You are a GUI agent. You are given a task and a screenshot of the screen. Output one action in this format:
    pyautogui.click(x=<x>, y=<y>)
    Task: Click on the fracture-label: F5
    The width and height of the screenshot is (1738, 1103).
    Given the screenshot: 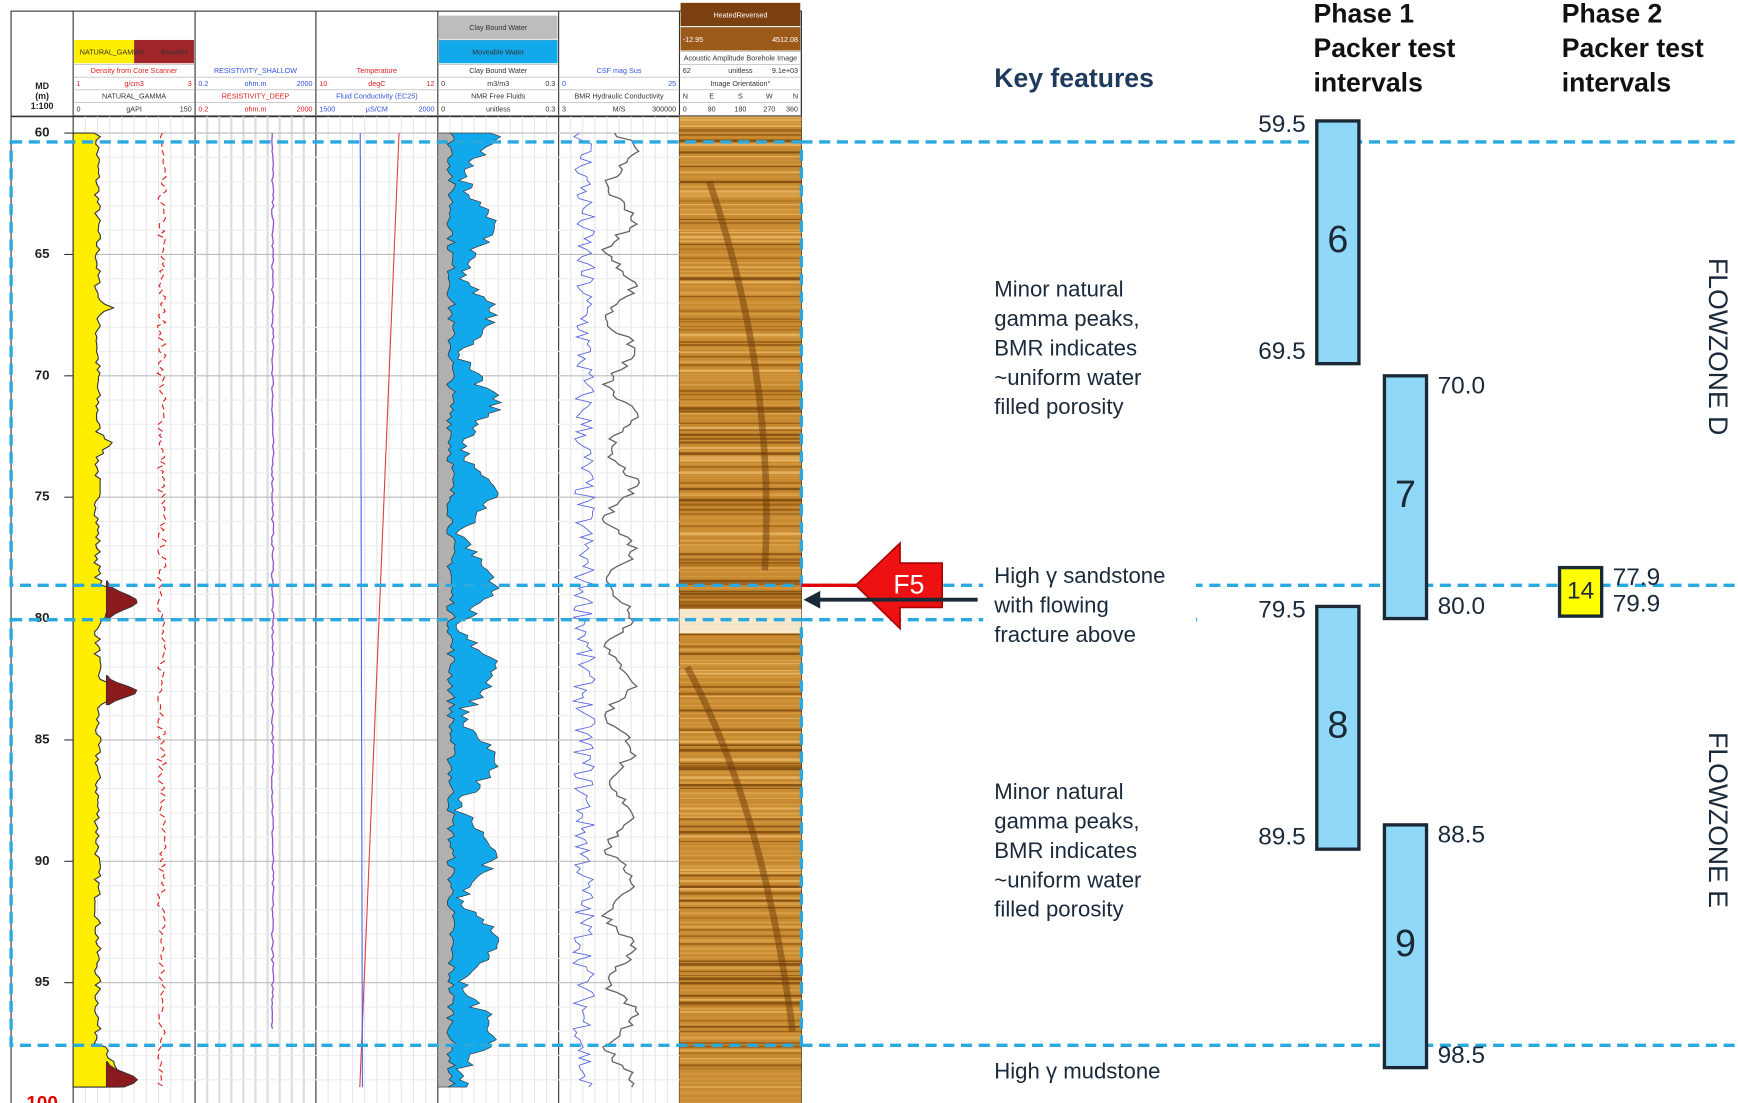 What is the action you would take?
    pyautogui.click(x=908, y=584)
    